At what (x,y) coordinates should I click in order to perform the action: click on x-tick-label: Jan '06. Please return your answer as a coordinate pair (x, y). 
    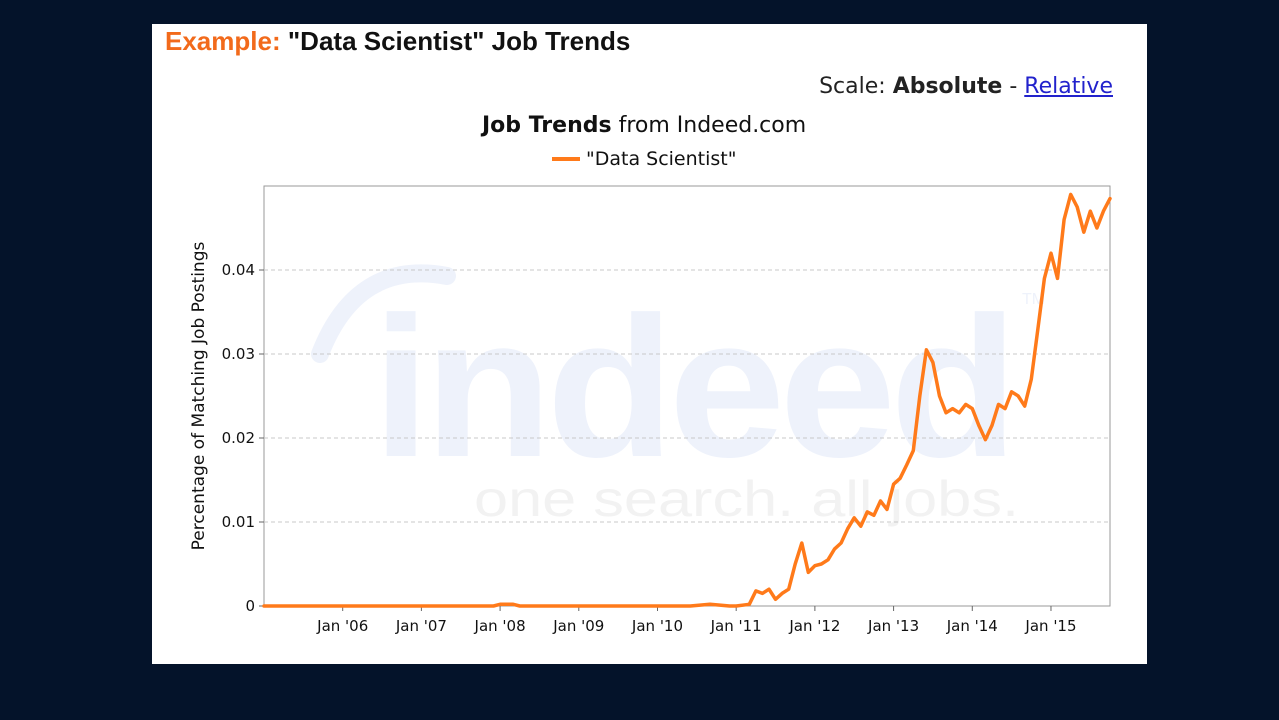
    Looking at the image, I should click on (342, 626).